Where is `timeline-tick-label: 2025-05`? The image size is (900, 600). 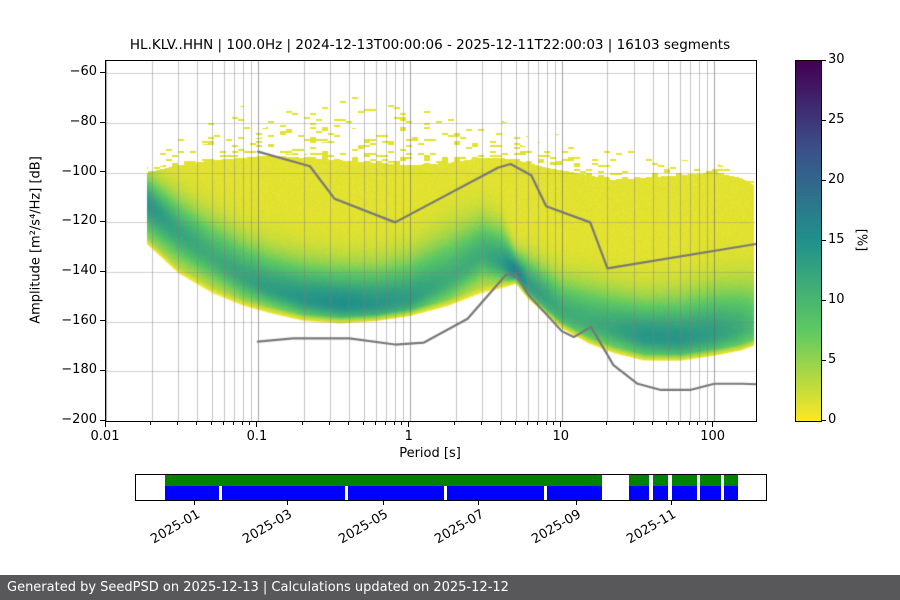 timeline-tick-label: 2025-05 is located at coordinates (363, 527).